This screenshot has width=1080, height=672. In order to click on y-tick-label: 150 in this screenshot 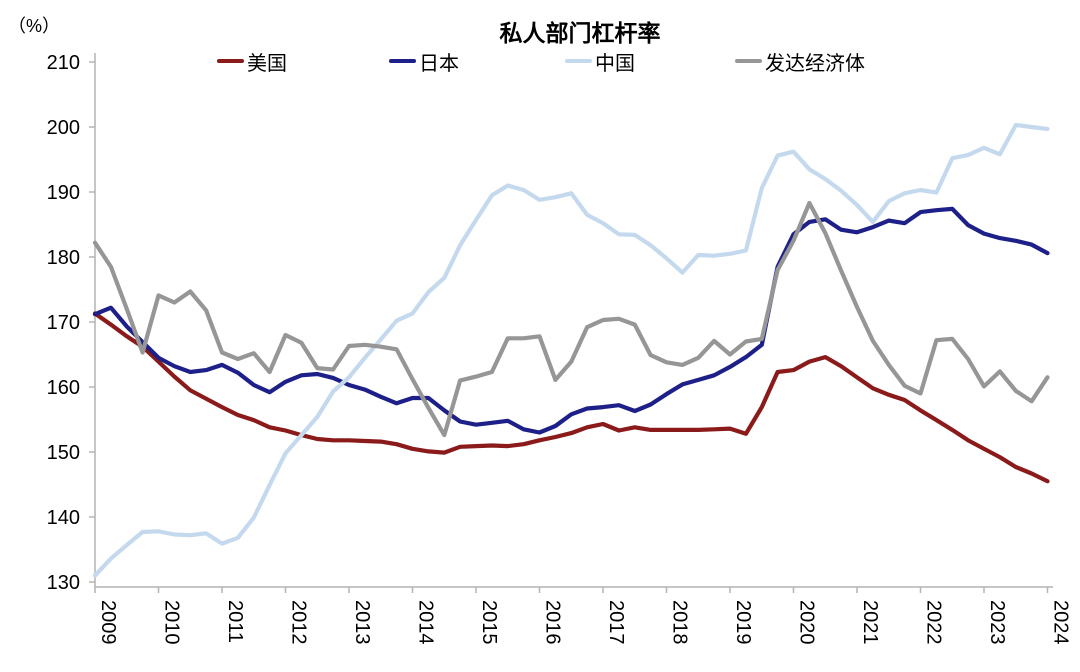, I will do `click(63, 453)`.